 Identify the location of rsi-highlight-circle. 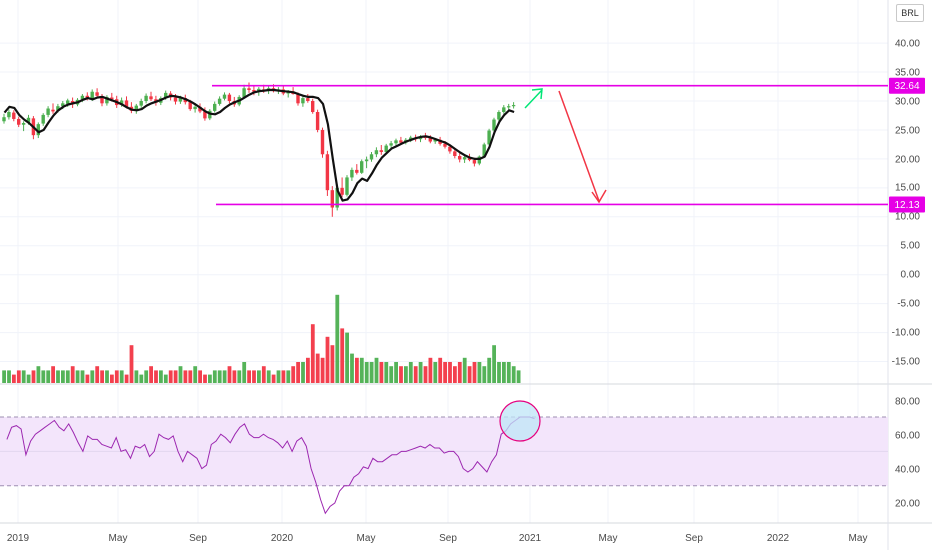
(520, 421).